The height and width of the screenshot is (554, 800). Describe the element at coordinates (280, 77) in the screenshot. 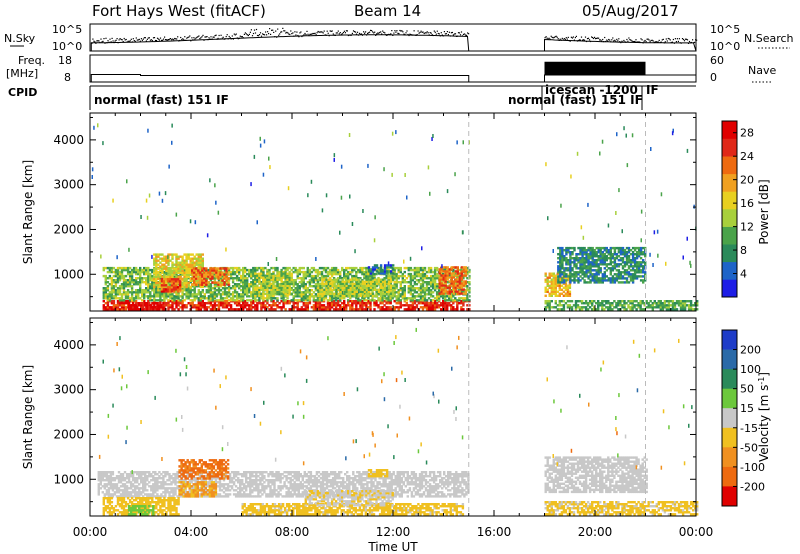

I see `frequency-line` at that location.